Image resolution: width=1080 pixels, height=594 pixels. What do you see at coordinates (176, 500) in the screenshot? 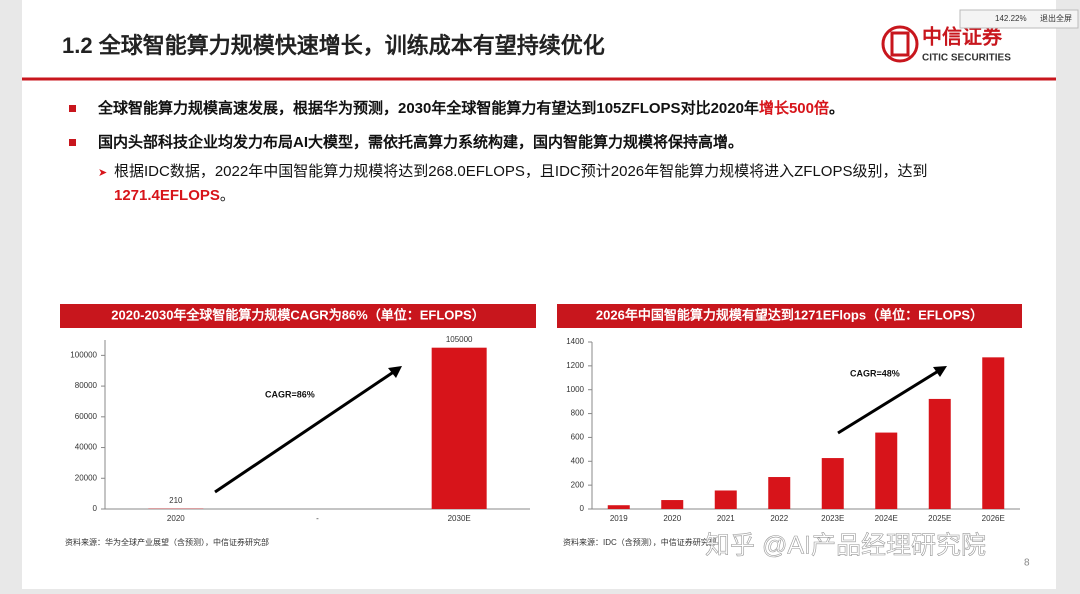
I see `data-label: 210` at bounding box center [176, 500].